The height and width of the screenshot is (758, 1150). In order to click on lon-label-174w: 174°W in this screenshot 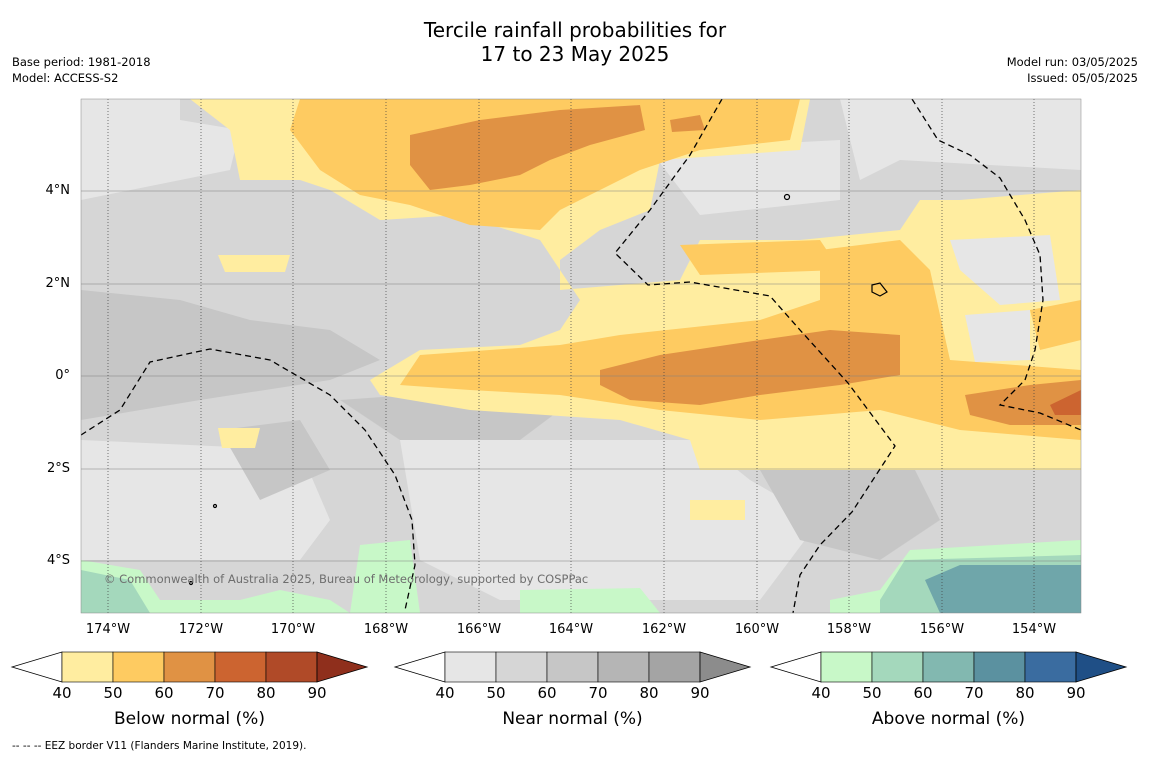, I will do `click(108, 629)`.